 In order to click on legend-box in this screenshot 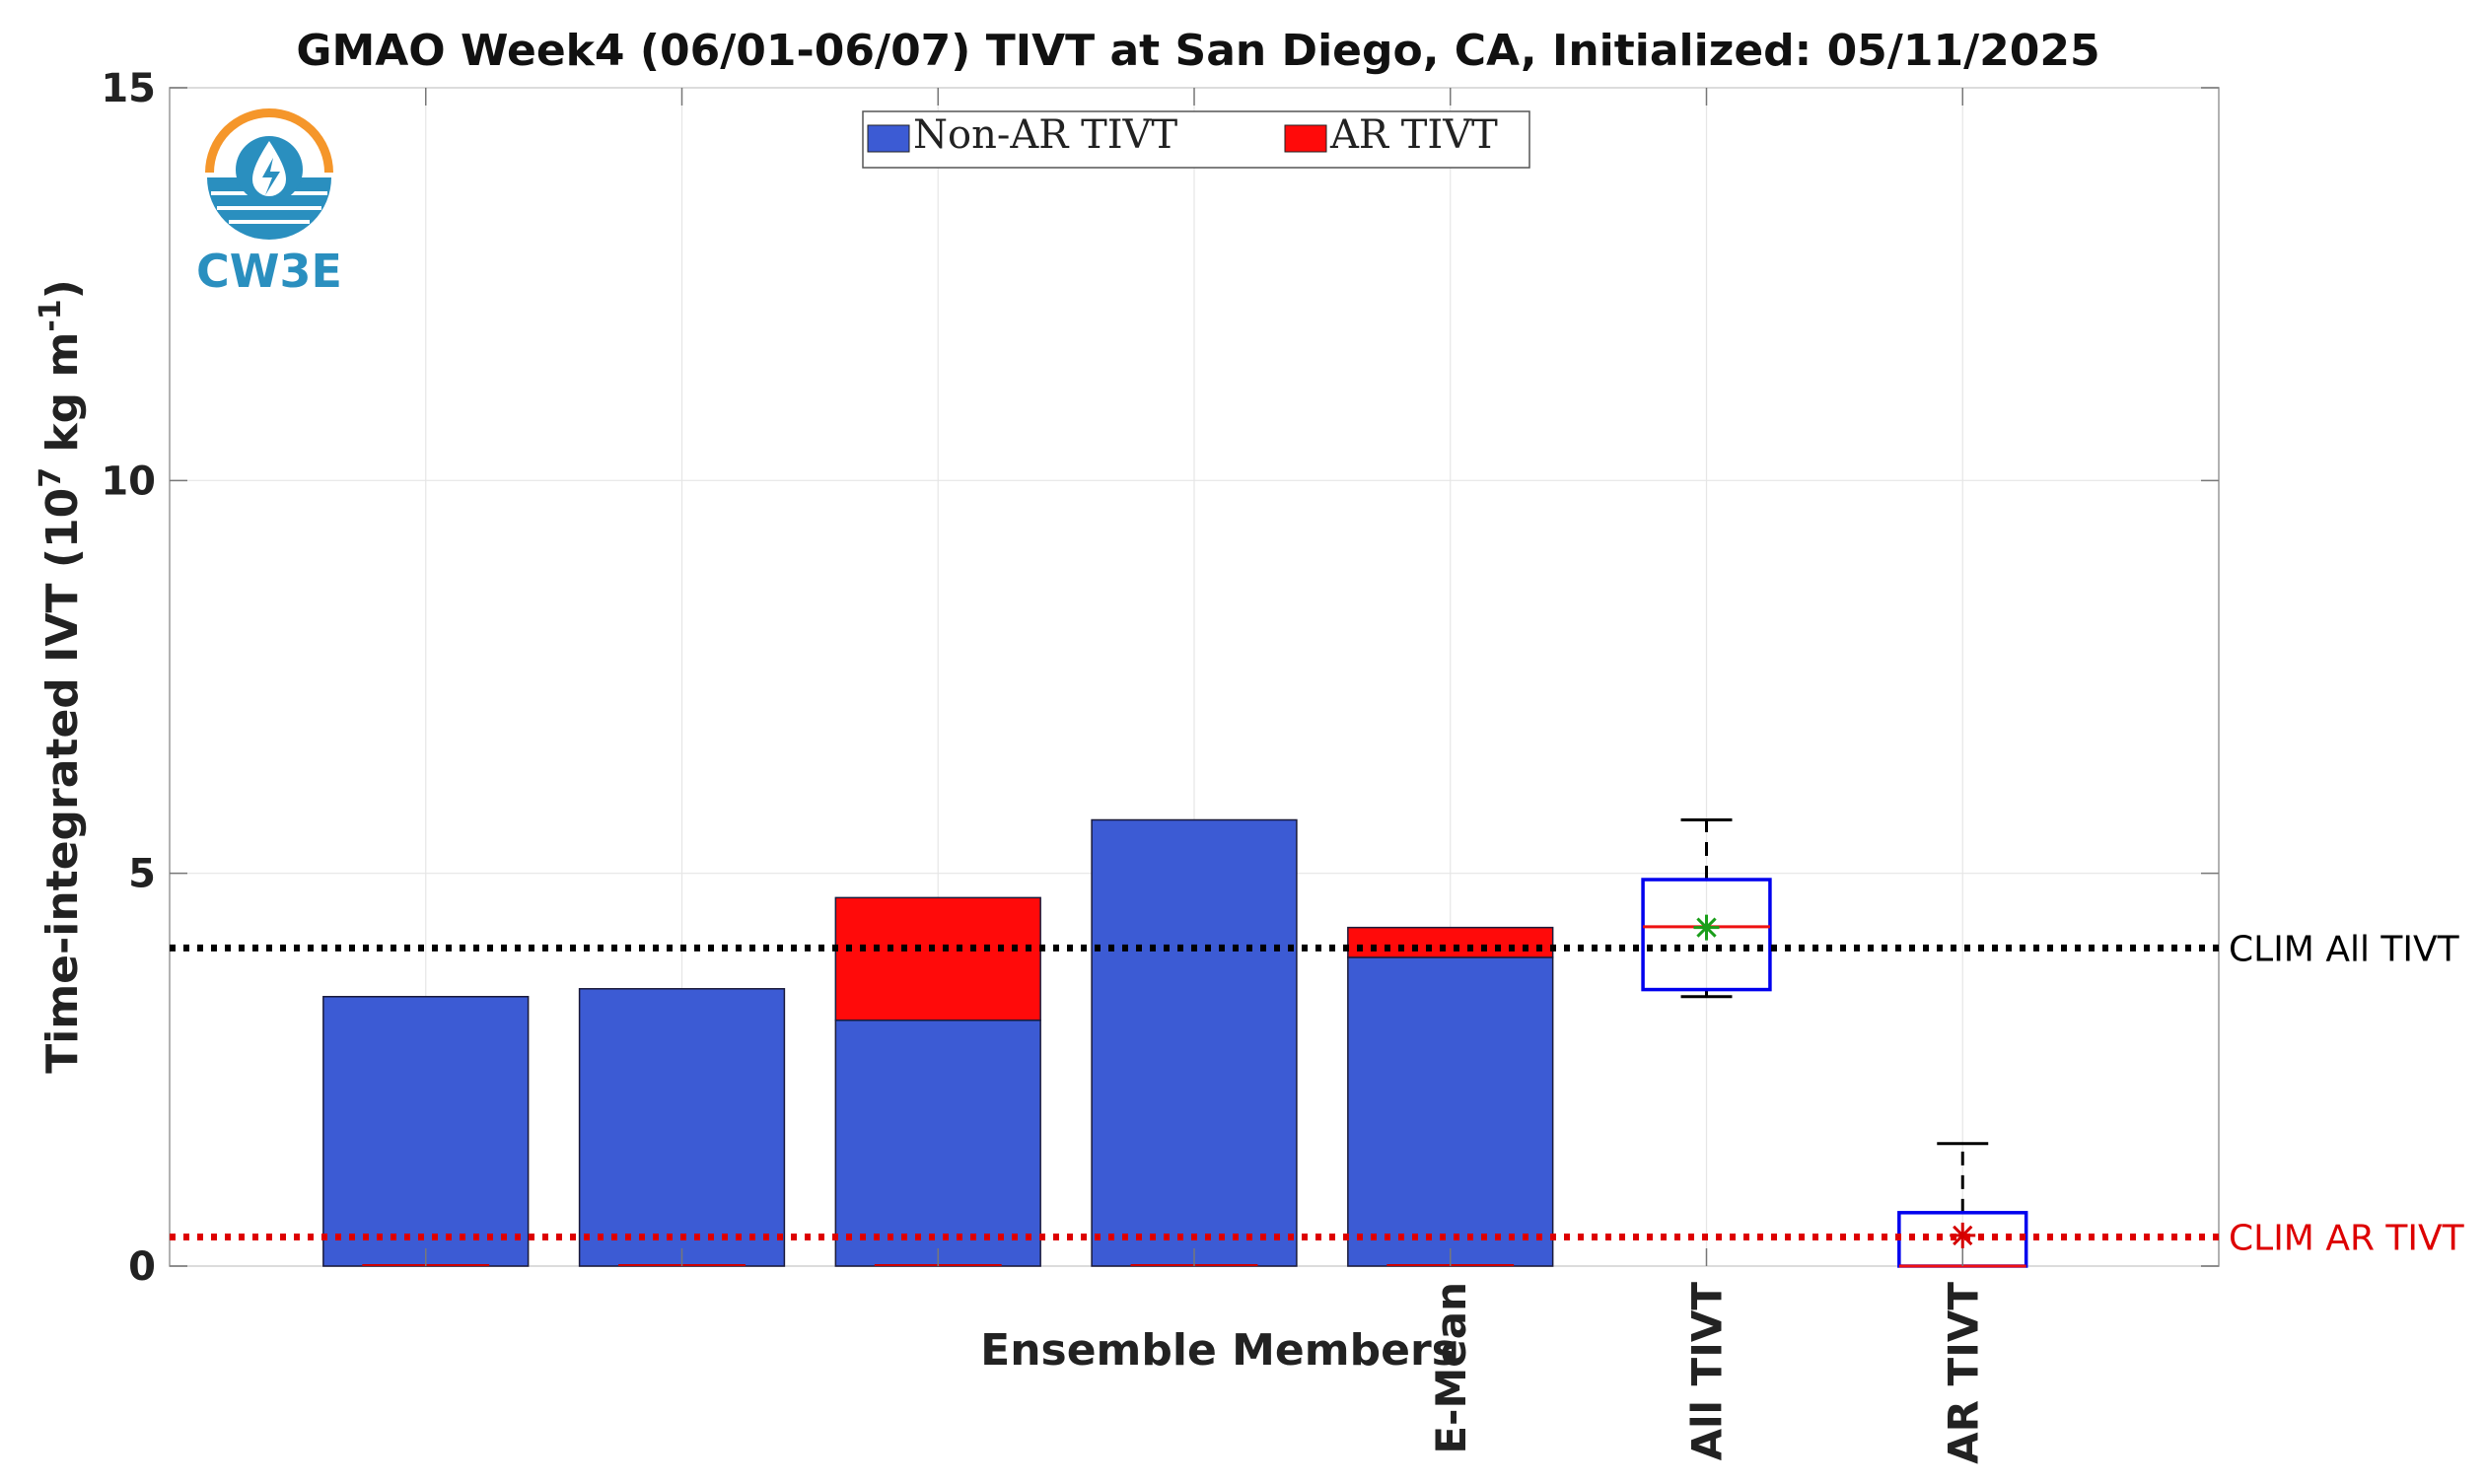, I will do `click(1196, 139)`.